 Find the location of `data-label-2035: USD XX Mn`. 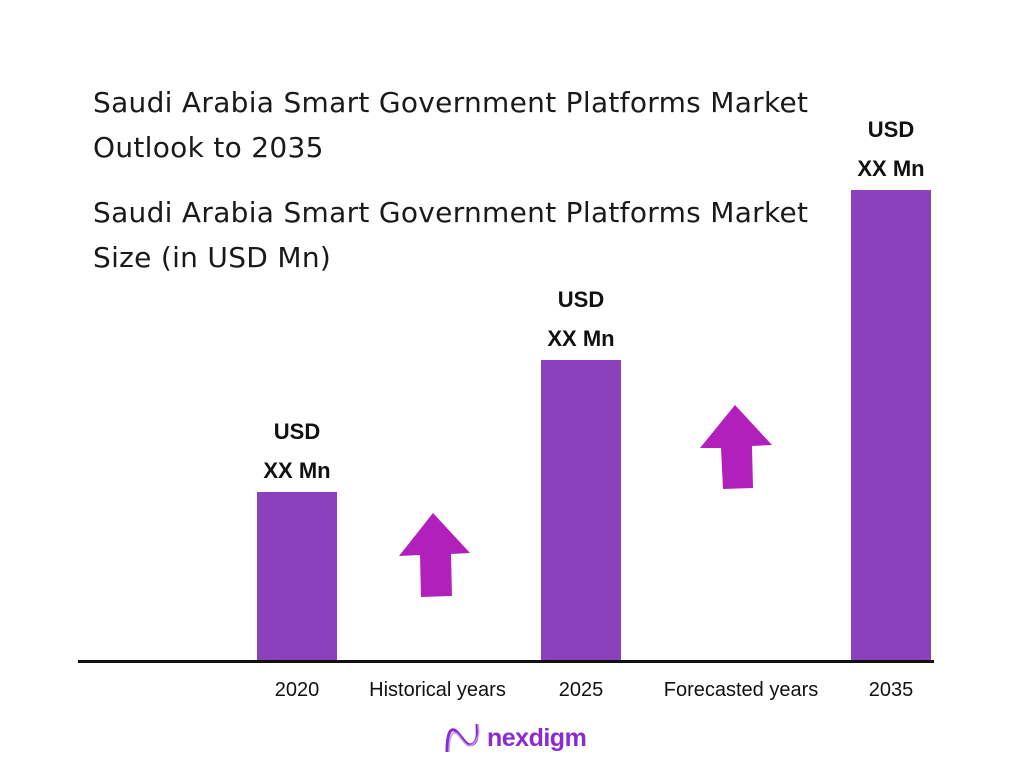

data-label-2035: USD XX Mn is located at coordinates (891, 149).